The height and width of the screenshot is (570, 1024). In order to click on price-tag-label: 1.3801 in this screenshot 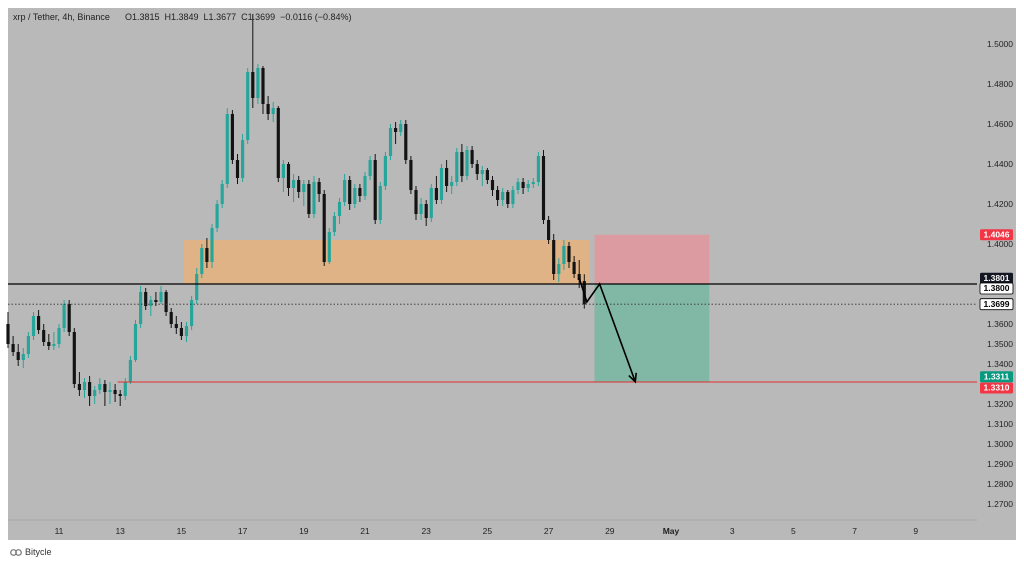, I will do `click(997, 278)`.